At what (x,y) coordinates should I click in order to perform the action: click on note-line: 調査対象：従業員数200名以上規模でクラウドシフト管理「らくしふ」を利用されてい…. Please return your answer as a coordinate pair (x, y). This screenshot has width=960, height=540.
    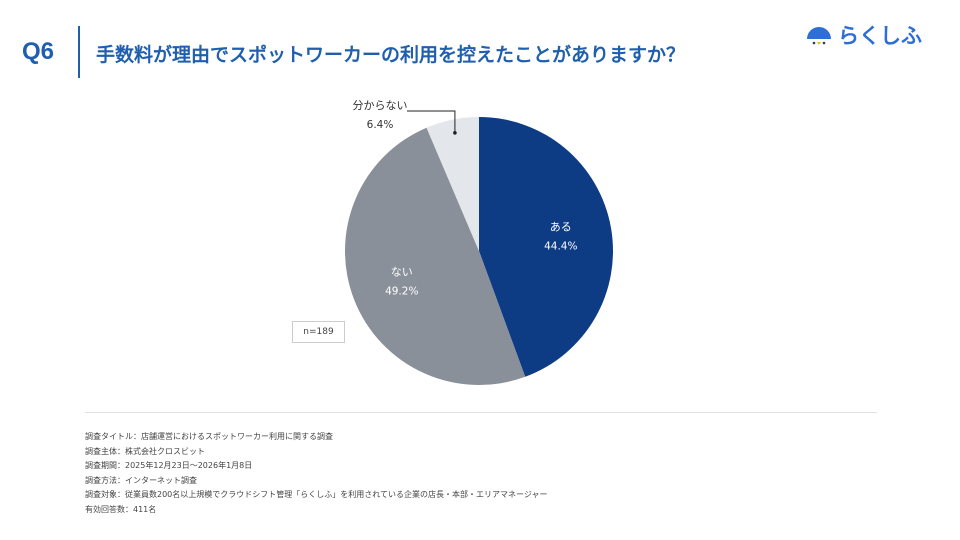
    Looking at the image, I should click on (316, 494).